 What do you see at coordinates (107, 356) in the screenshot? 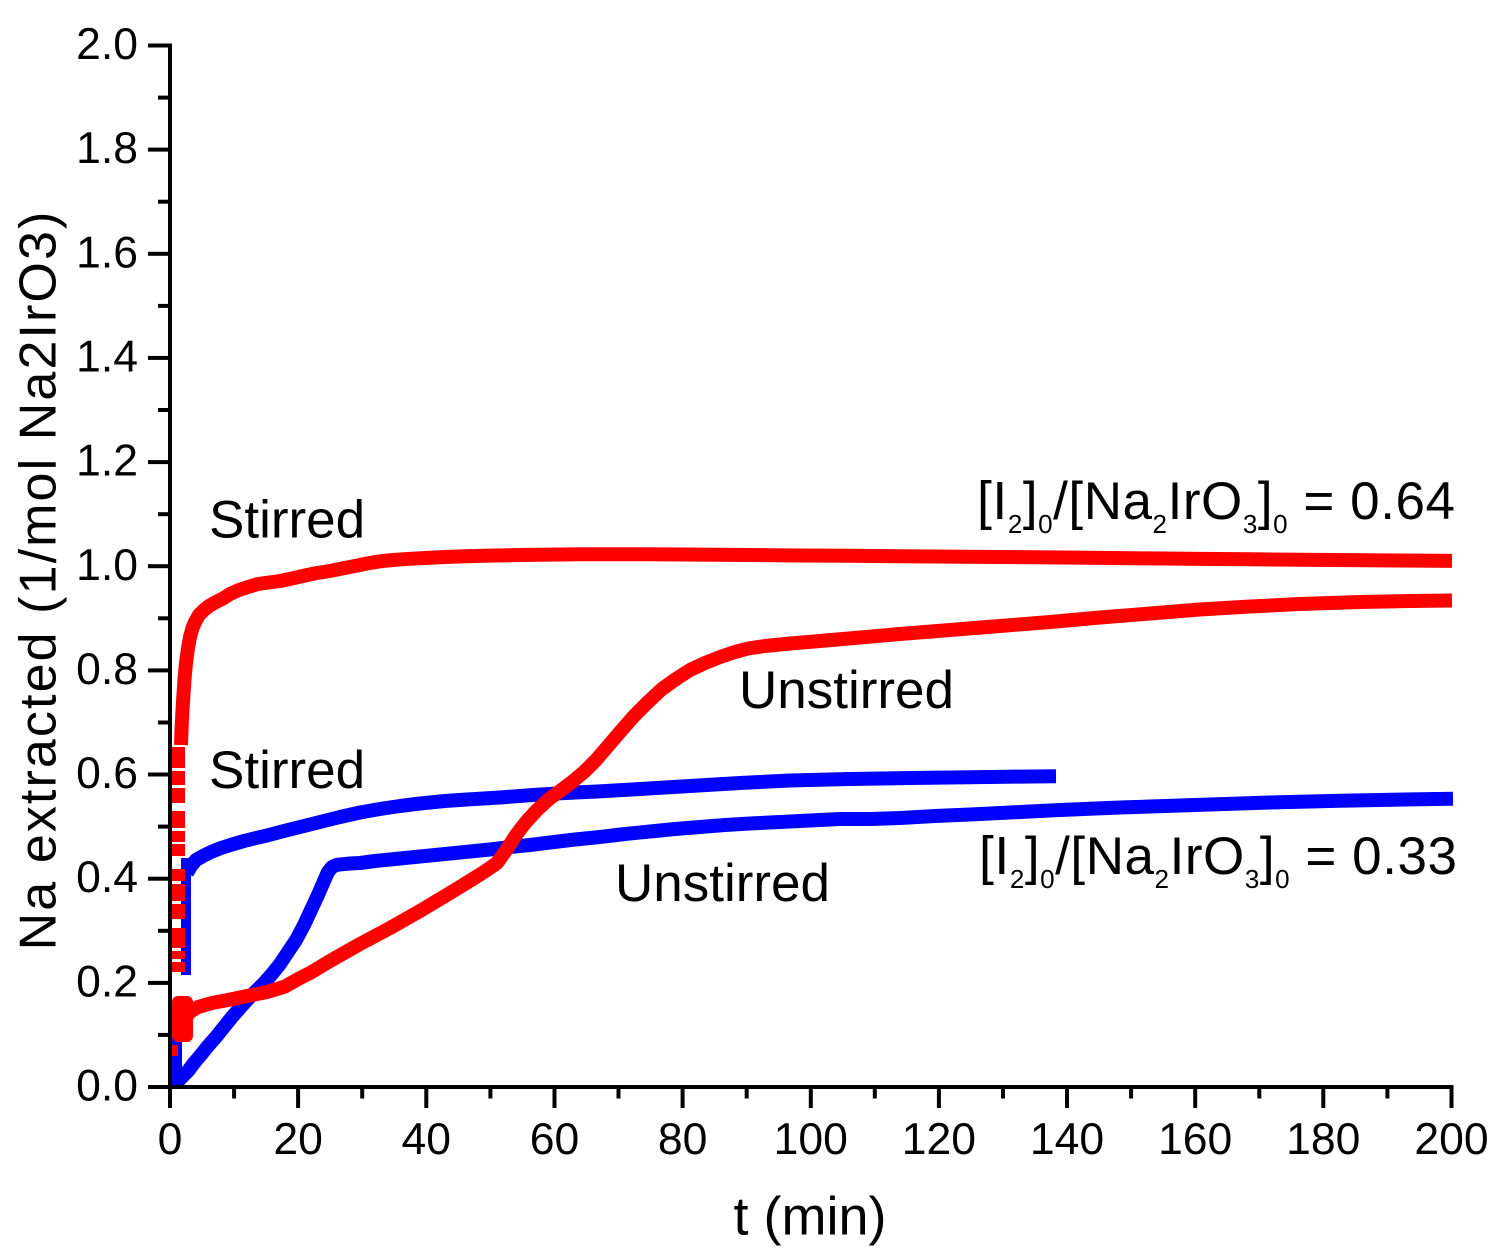
I see `svg-text: 1.4` at bounding box center [107, 356].